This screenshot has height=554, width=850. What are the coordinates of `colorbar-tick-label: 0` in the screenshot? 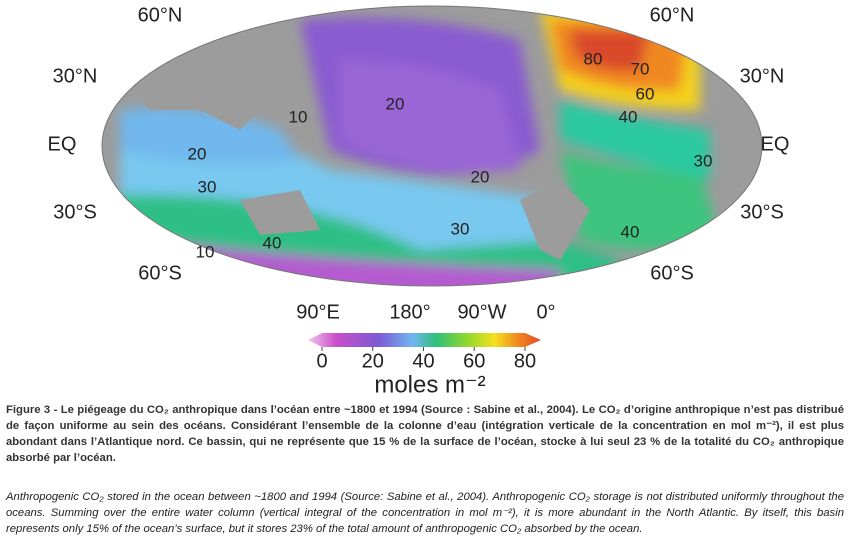 It's located at (321, 361).